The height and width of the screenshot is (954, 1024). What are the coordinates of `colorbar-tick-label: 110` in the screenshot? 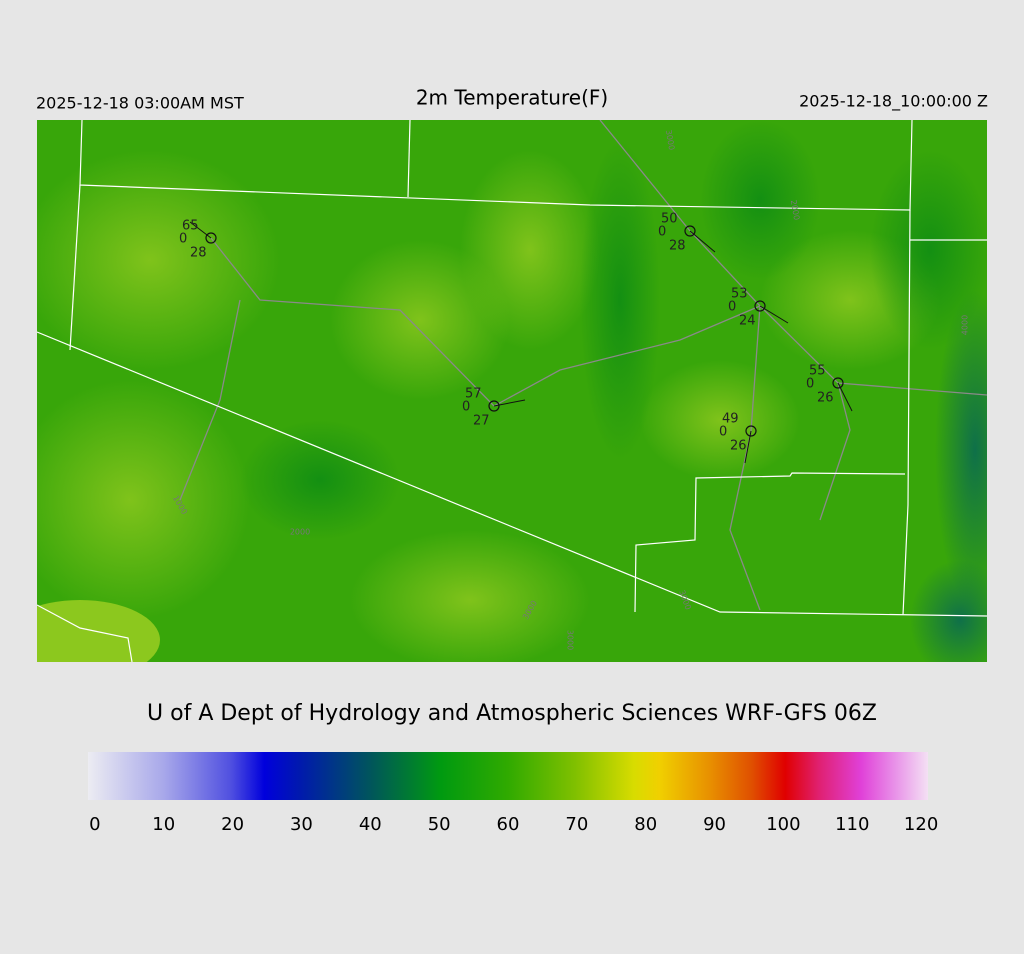 It's located at (852, 824).